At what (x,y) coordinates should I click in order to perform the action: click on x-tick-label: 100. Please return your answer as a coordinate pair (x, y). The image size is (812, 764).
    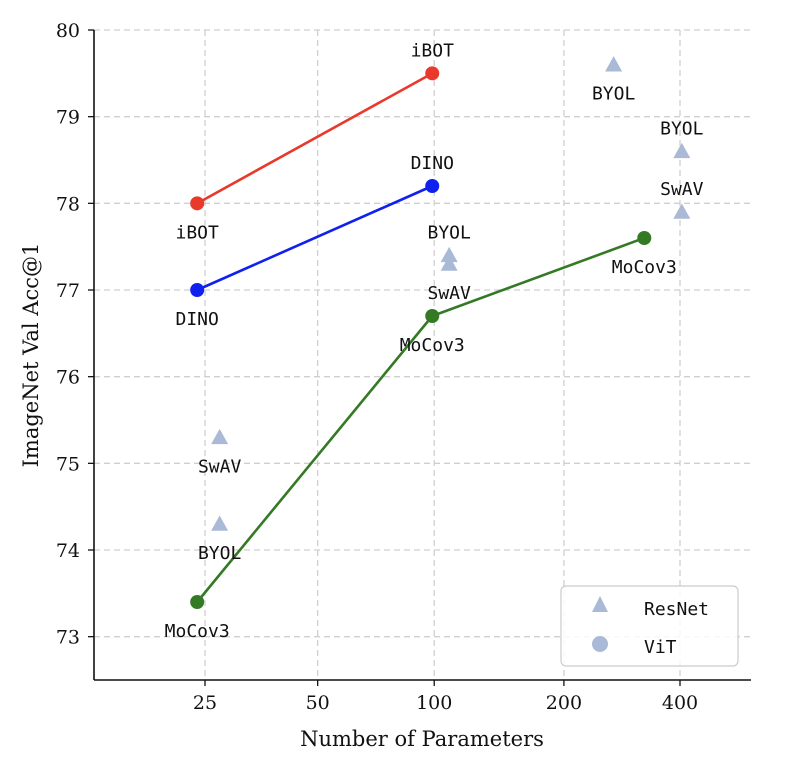
    Looking at the image, I should click on (434, 703).